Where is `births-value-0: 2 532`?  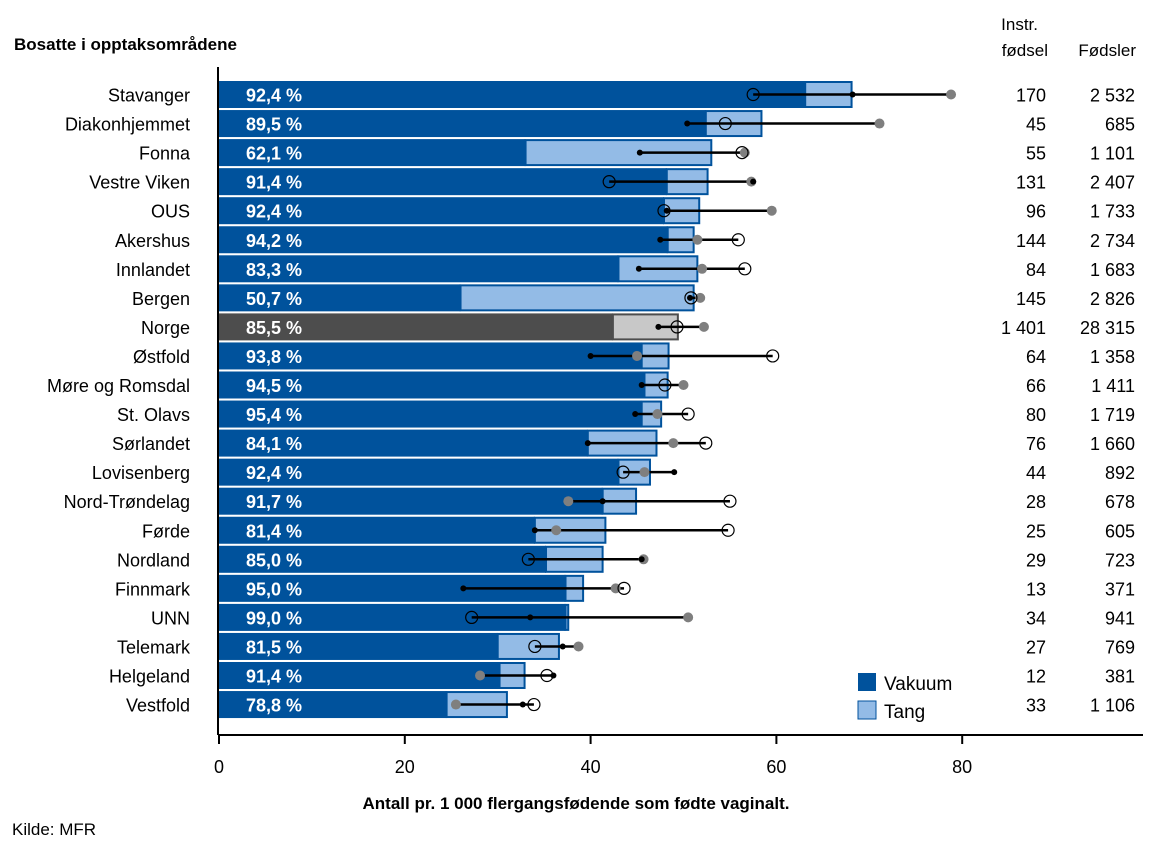 births-value-0: 2 532 is located at coordinates (1112, 96).